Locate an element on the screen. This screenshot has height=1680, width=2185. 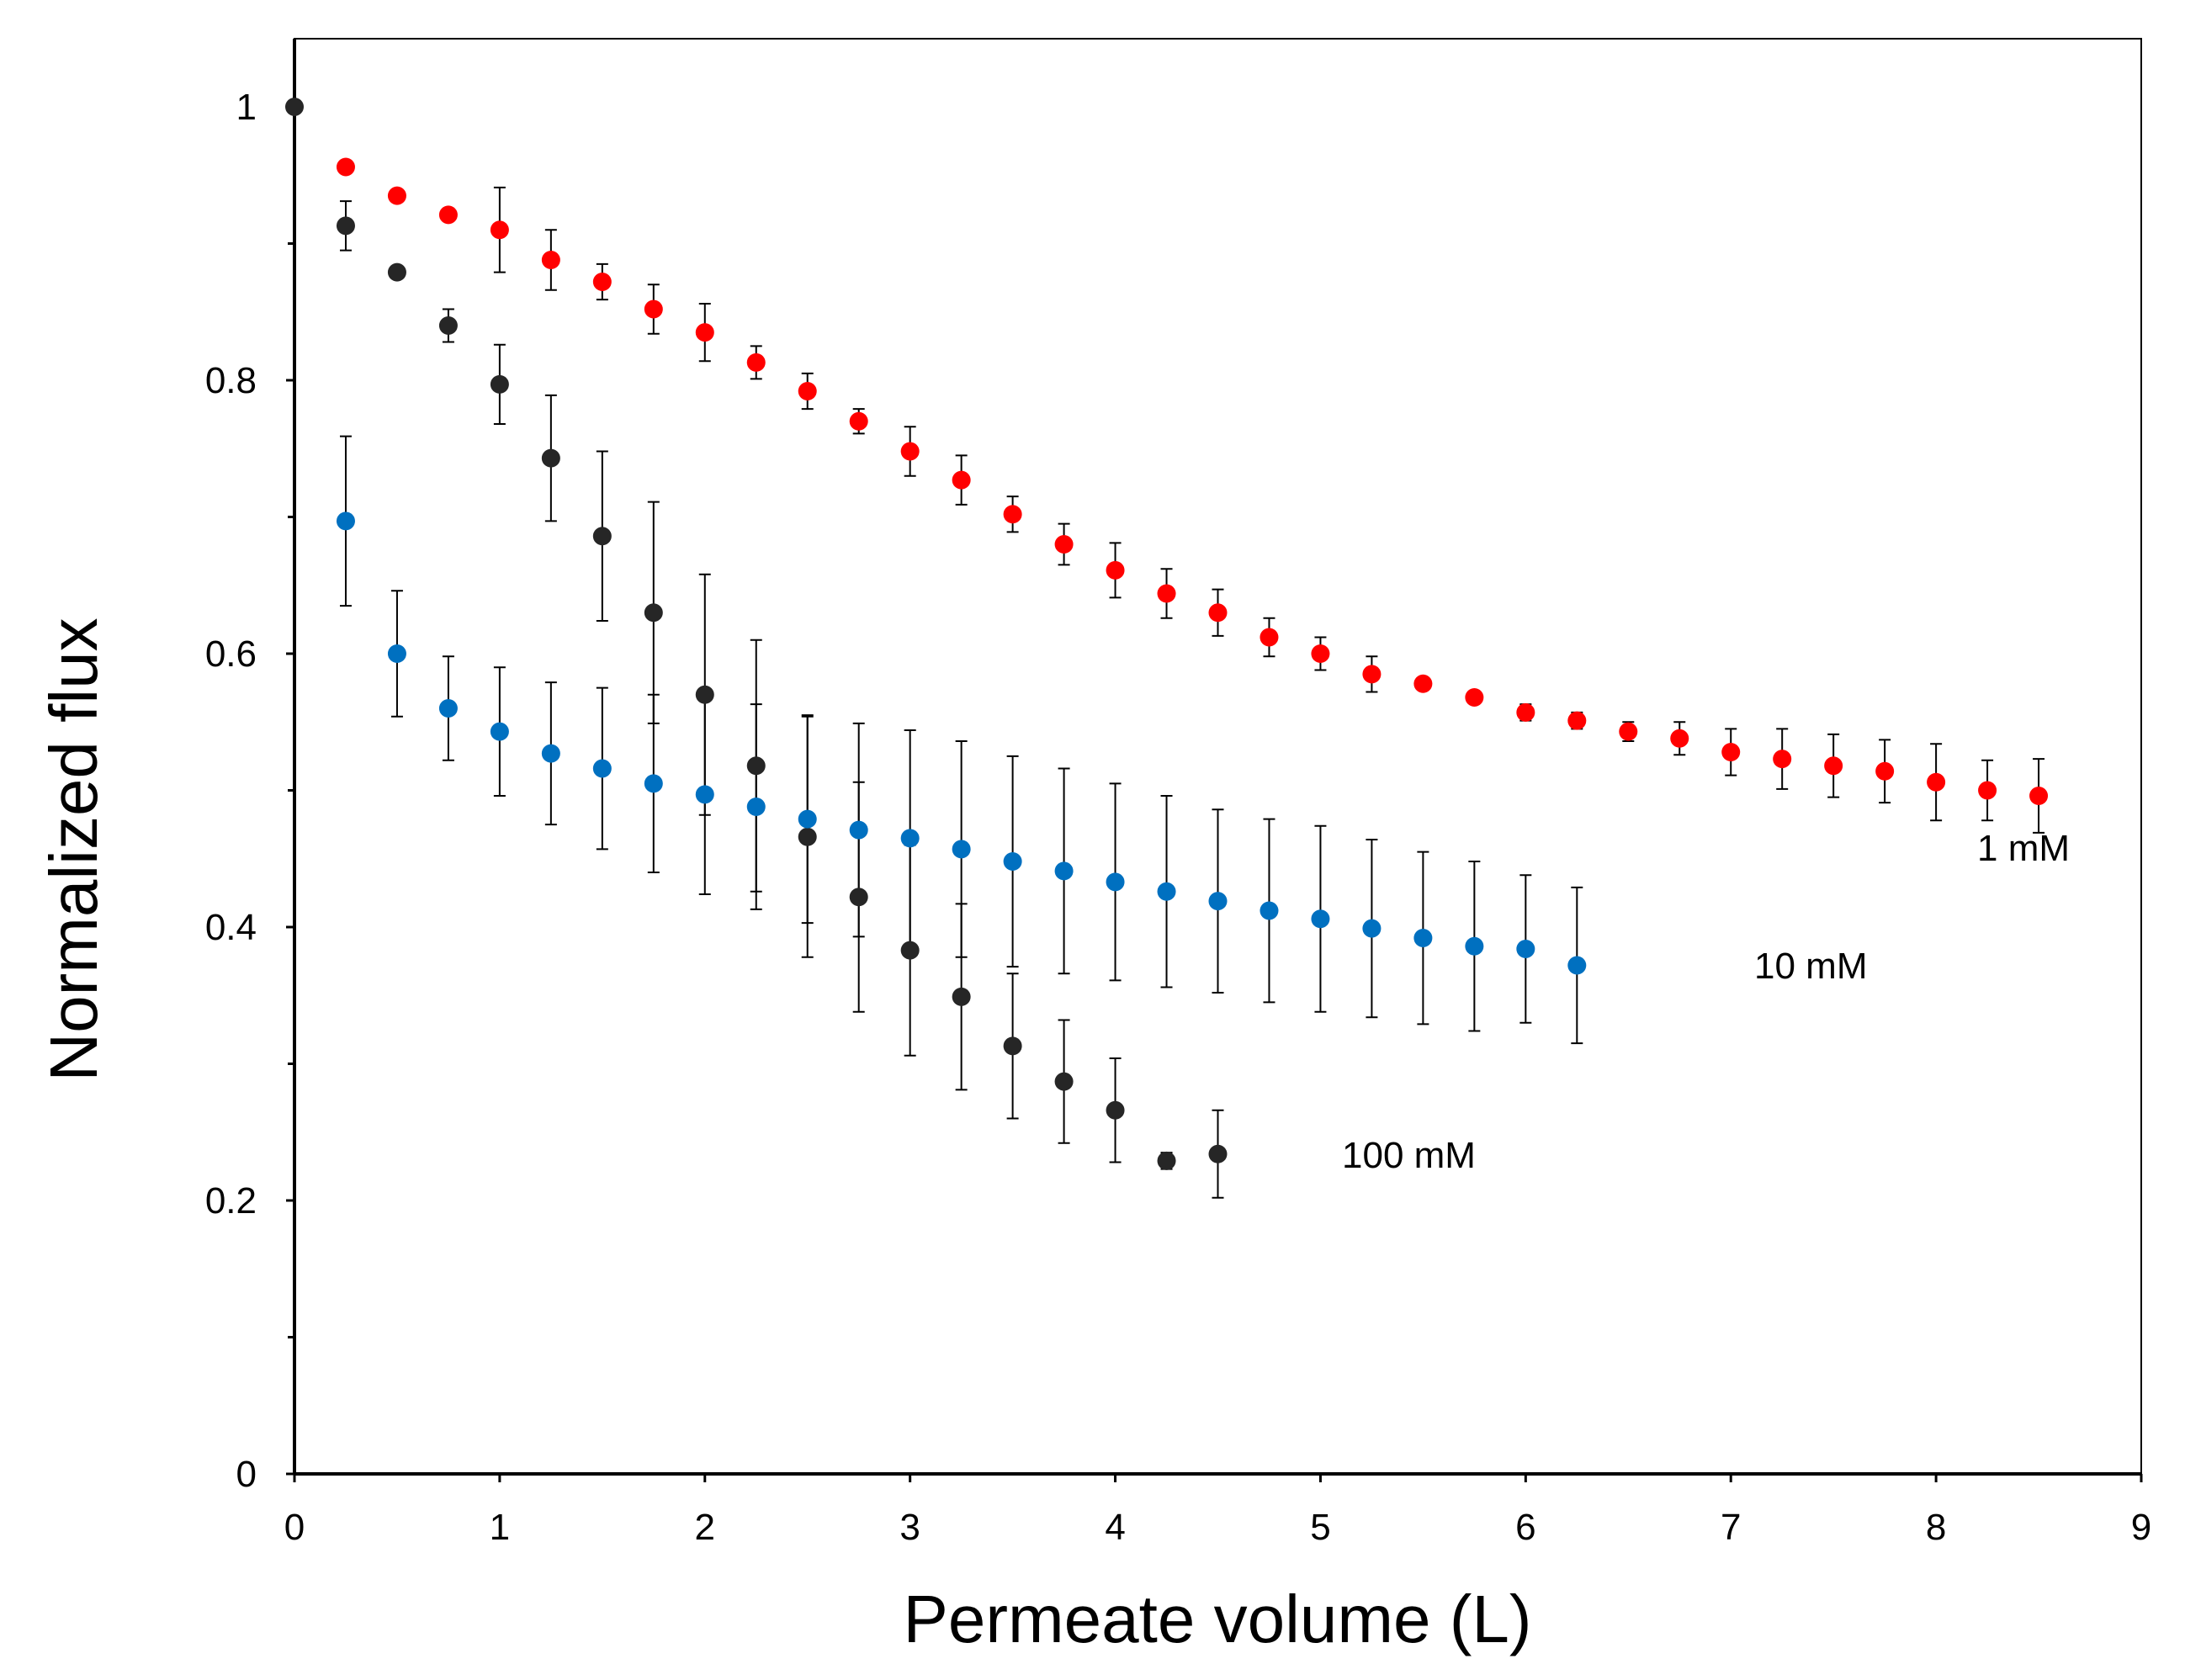
x-tick-label: 2 is located at coordinates (705, 1527).